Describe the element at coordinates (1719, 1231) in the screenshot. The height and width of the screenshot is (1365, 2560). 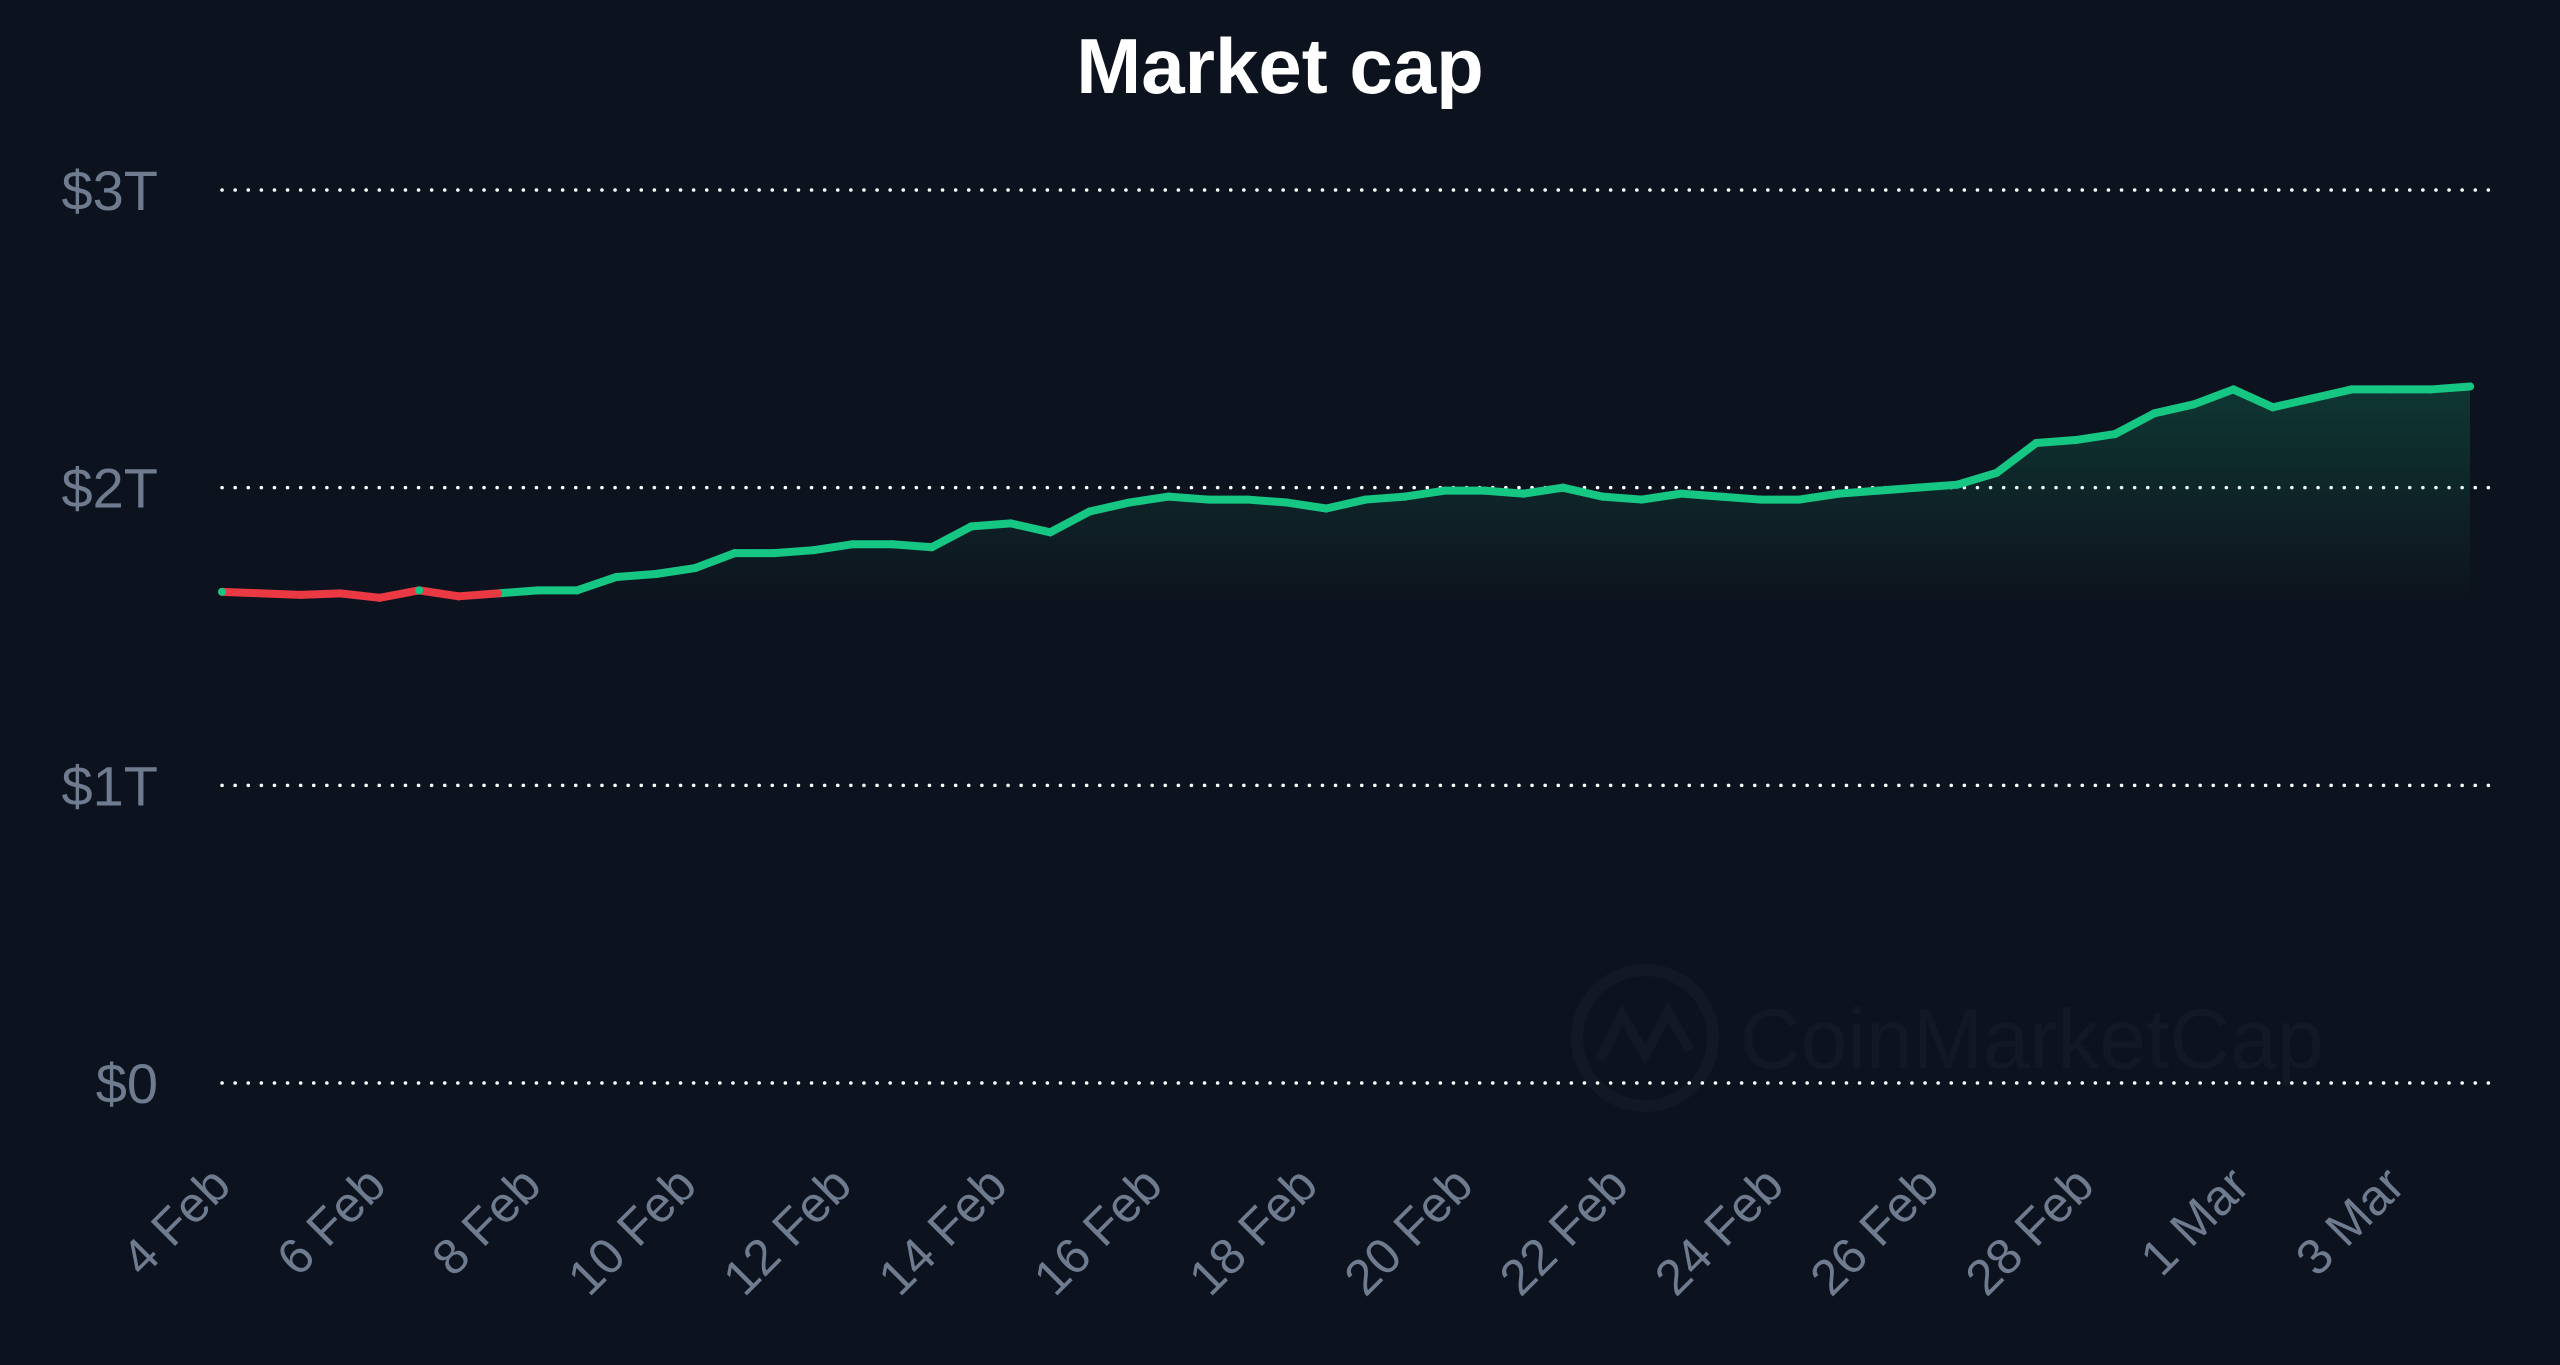
I see `x-tick-label: 24 Feb` at that location.